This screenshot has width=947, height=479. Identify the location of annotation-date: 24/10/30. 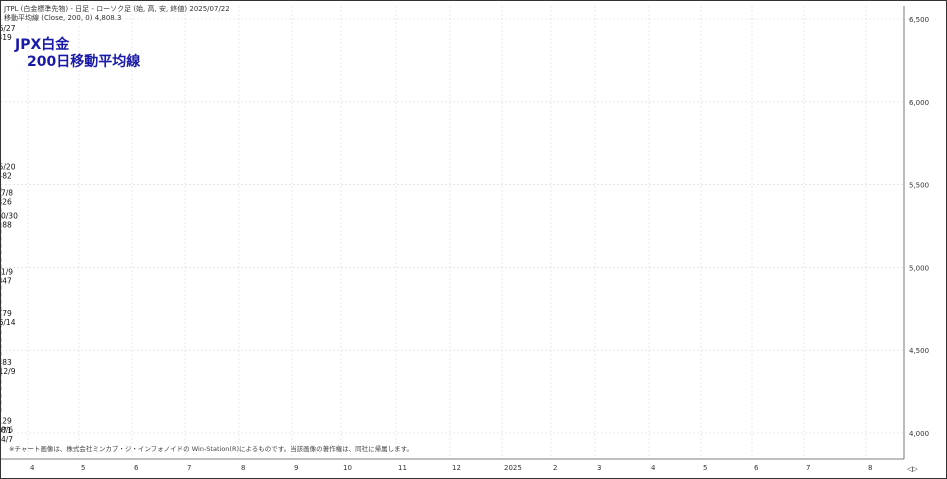
(9, 215).